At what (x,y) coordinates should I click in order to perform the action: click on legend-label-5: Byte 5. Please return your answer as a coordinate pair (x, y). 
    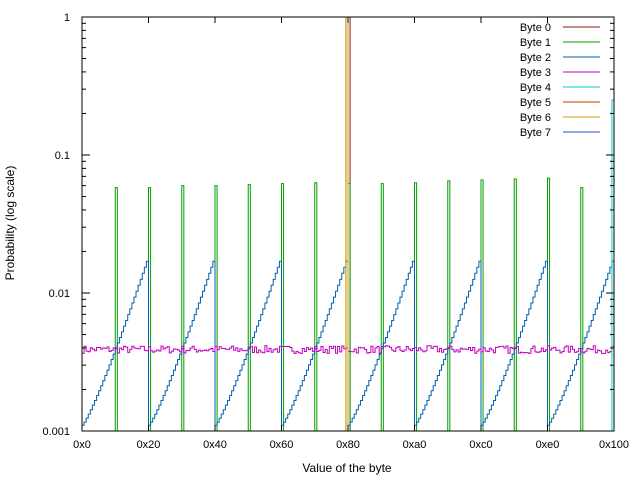
    Looking at the image, I should click on (535, 103).